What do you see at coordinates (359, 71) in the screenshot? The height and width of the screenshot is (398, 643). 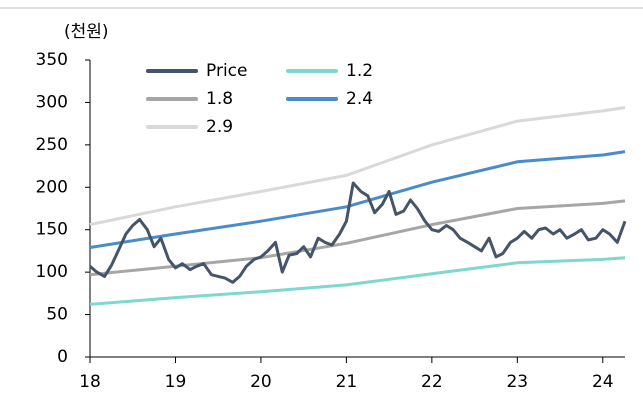 I see `legend-label: 1.2` at bounding box center [359, 71].